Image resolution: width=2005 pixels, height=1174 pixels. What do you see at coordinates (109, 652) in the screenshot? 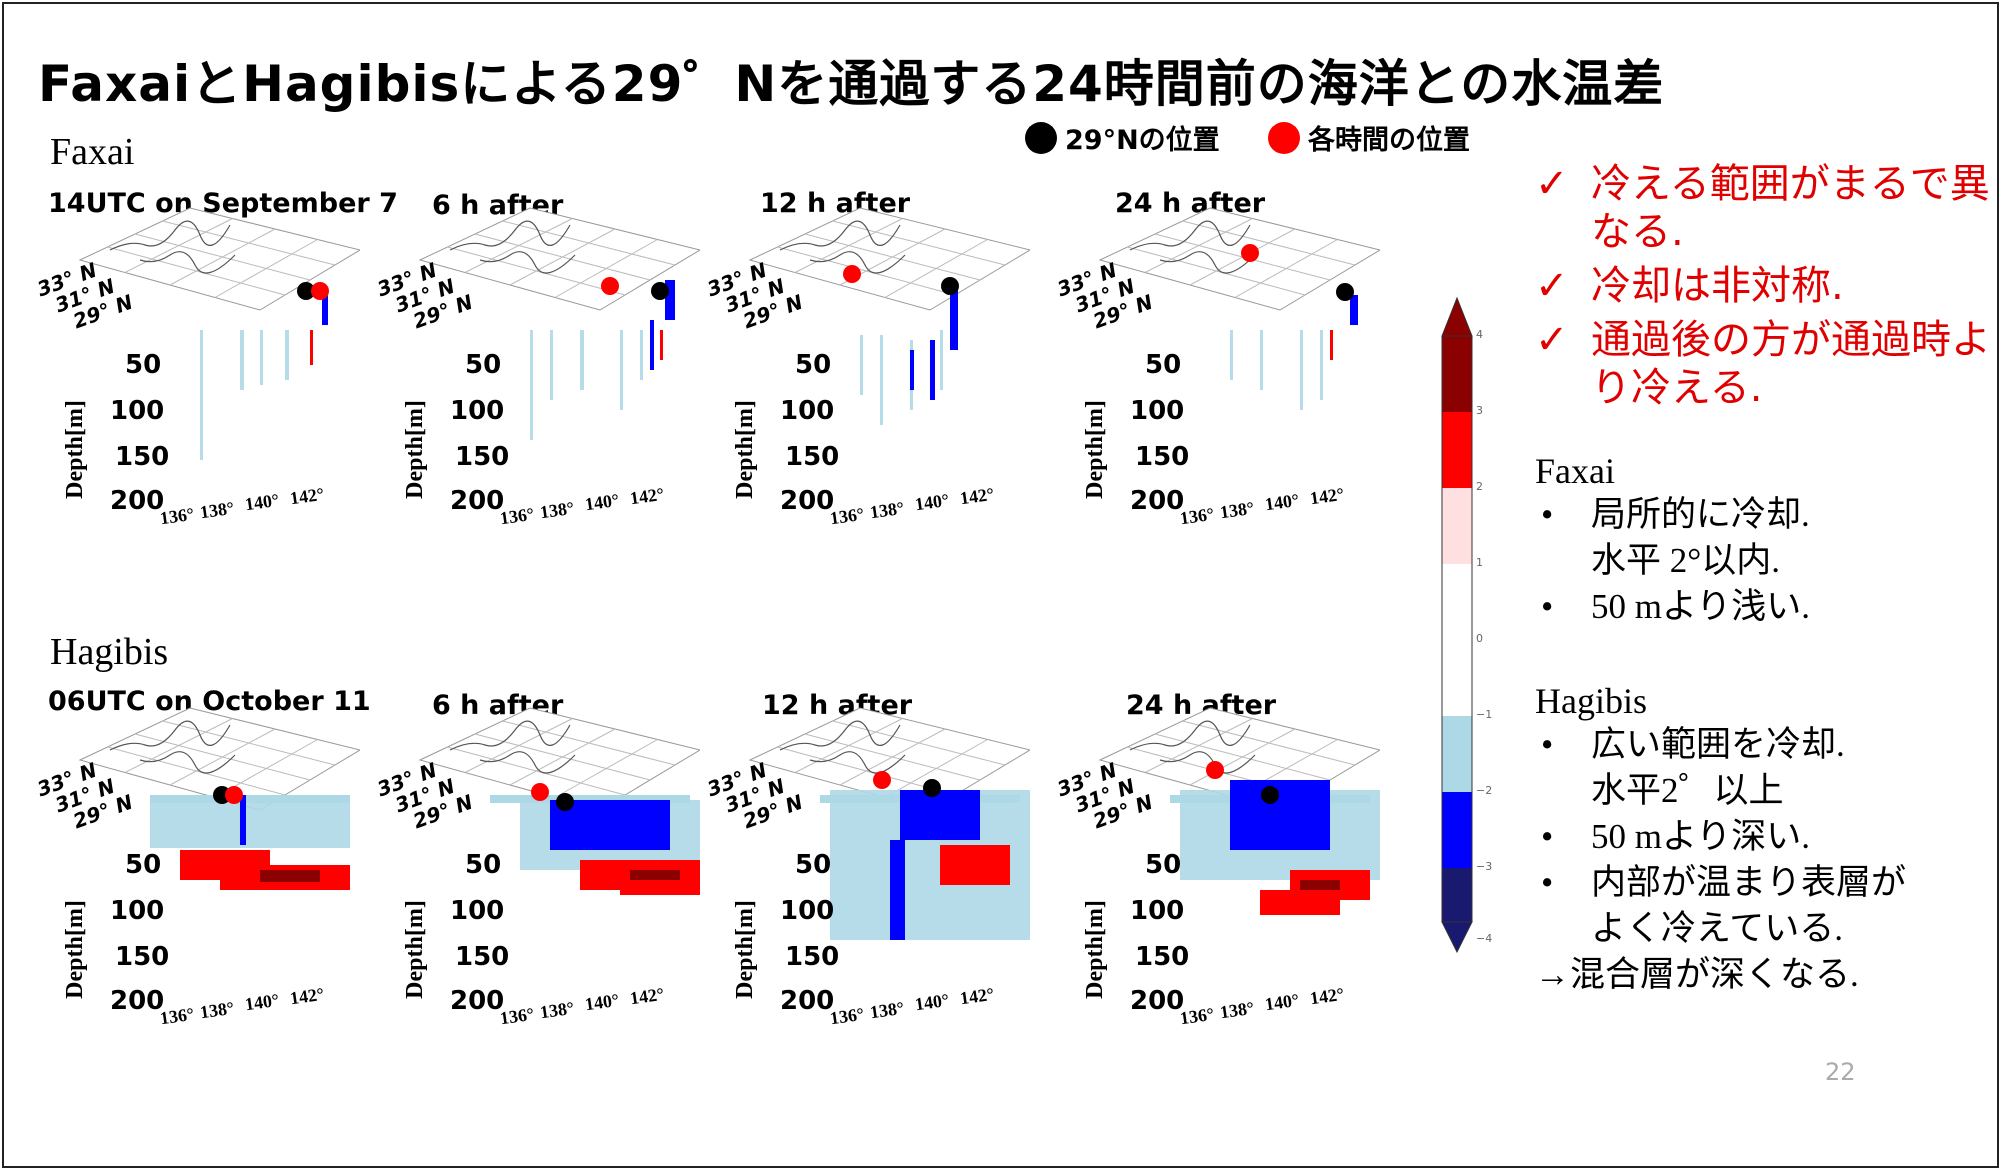
I see `row-label-hagibis: Hagibis` at bounding box center [109, 652].